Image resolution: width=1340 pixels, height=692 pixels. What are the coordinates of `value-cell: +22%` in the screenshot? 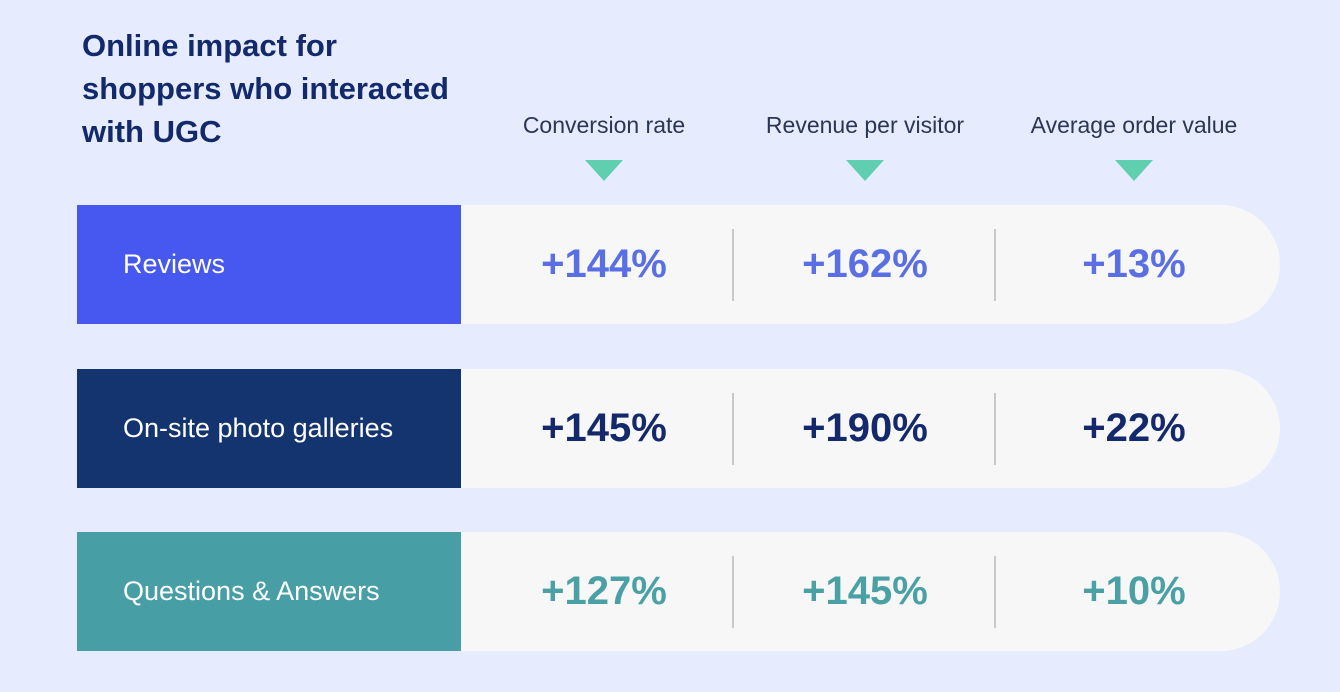 It's located at (1134, 428).